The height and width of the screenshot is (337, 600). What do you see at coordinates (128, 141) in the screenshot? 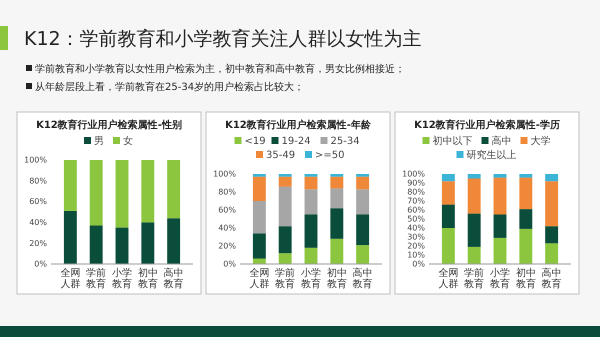
I see `legend-label: 女` at bounding box center [128, 141].